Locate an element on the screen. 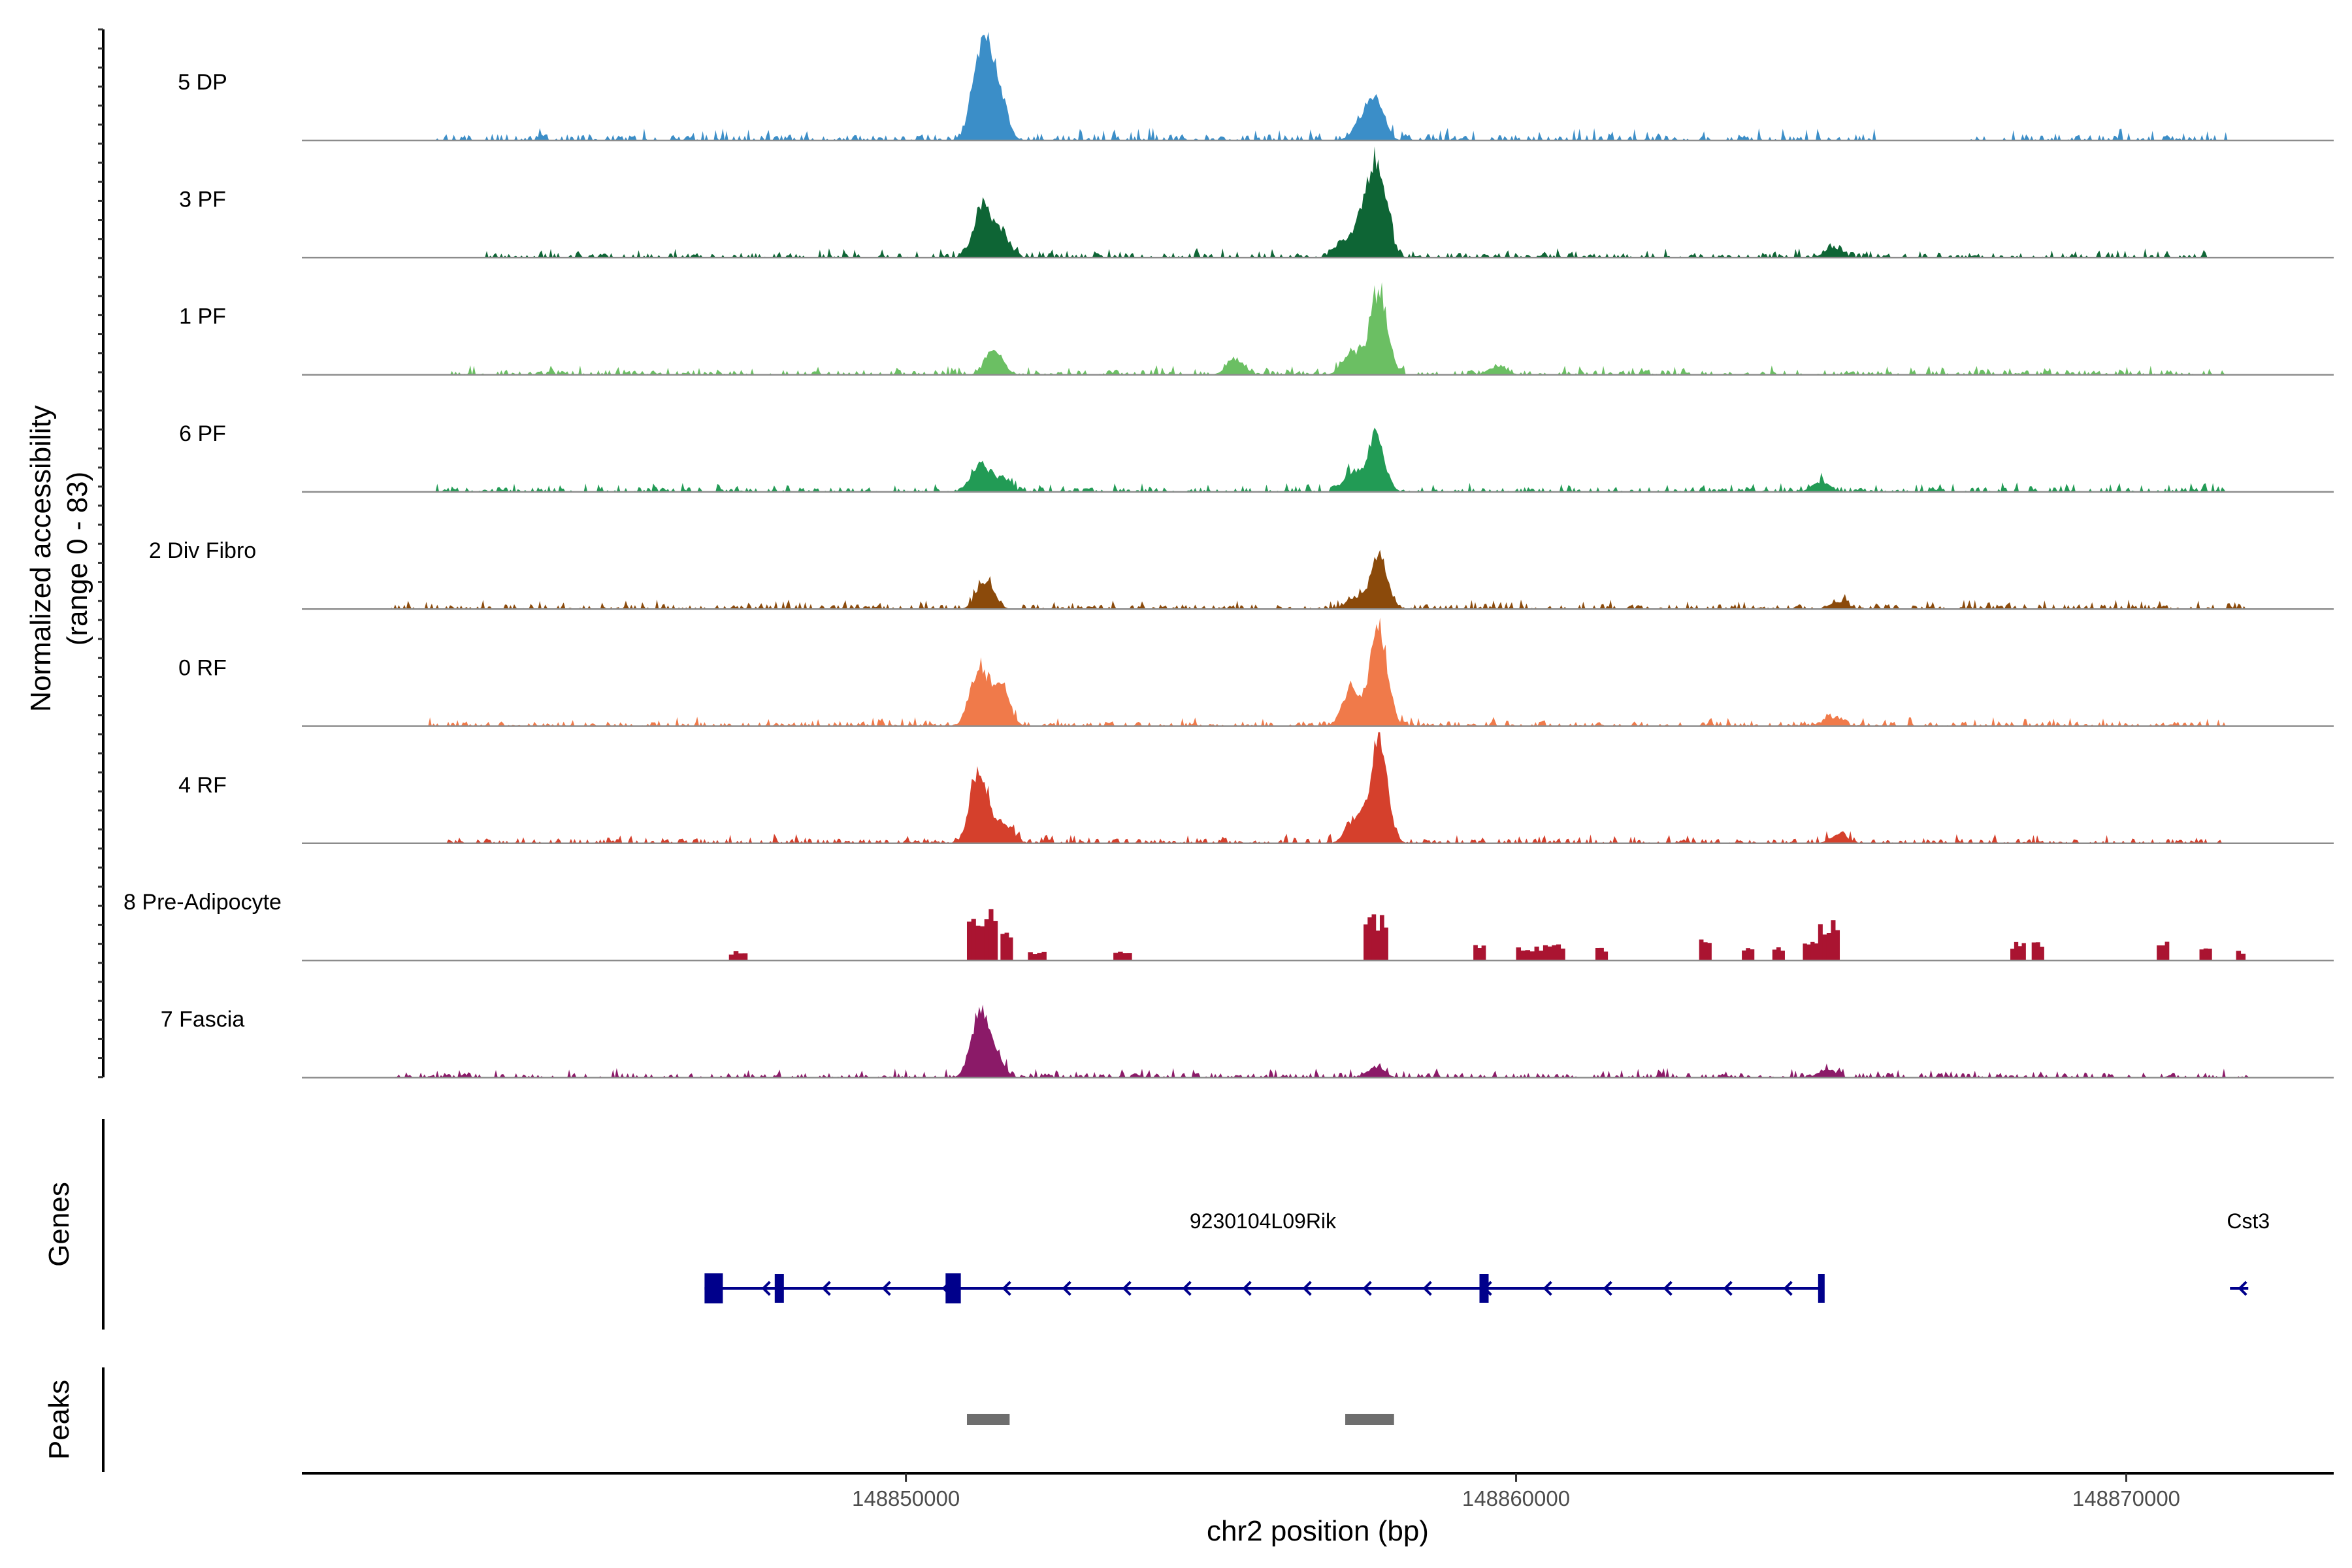  x-axis-tick-label: 148850000 is located at coordinates (906, 1498).